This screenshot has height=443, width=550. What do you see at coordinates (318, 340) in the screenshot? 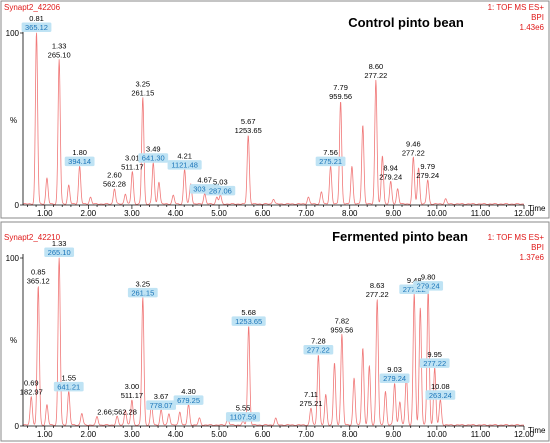
I see `peak-retention-time: 7.28` at bounding box center [318, 340].